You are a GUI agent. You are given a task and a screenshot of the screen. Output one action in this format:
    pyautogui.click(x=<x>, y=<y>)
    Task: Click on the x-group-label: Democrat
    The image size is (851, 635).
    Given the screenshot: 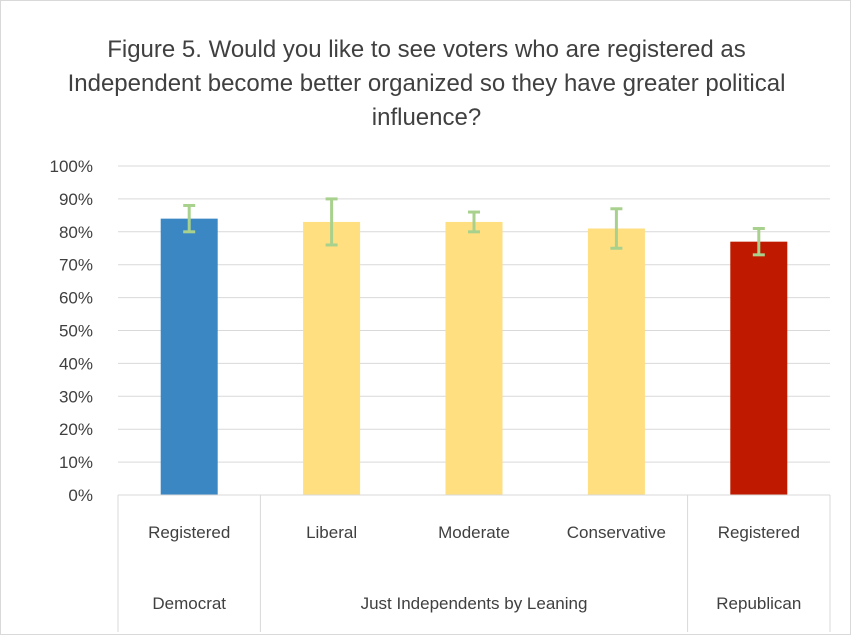 What is the action you would take?
    pyautogui.click(x=189, y=603)
    